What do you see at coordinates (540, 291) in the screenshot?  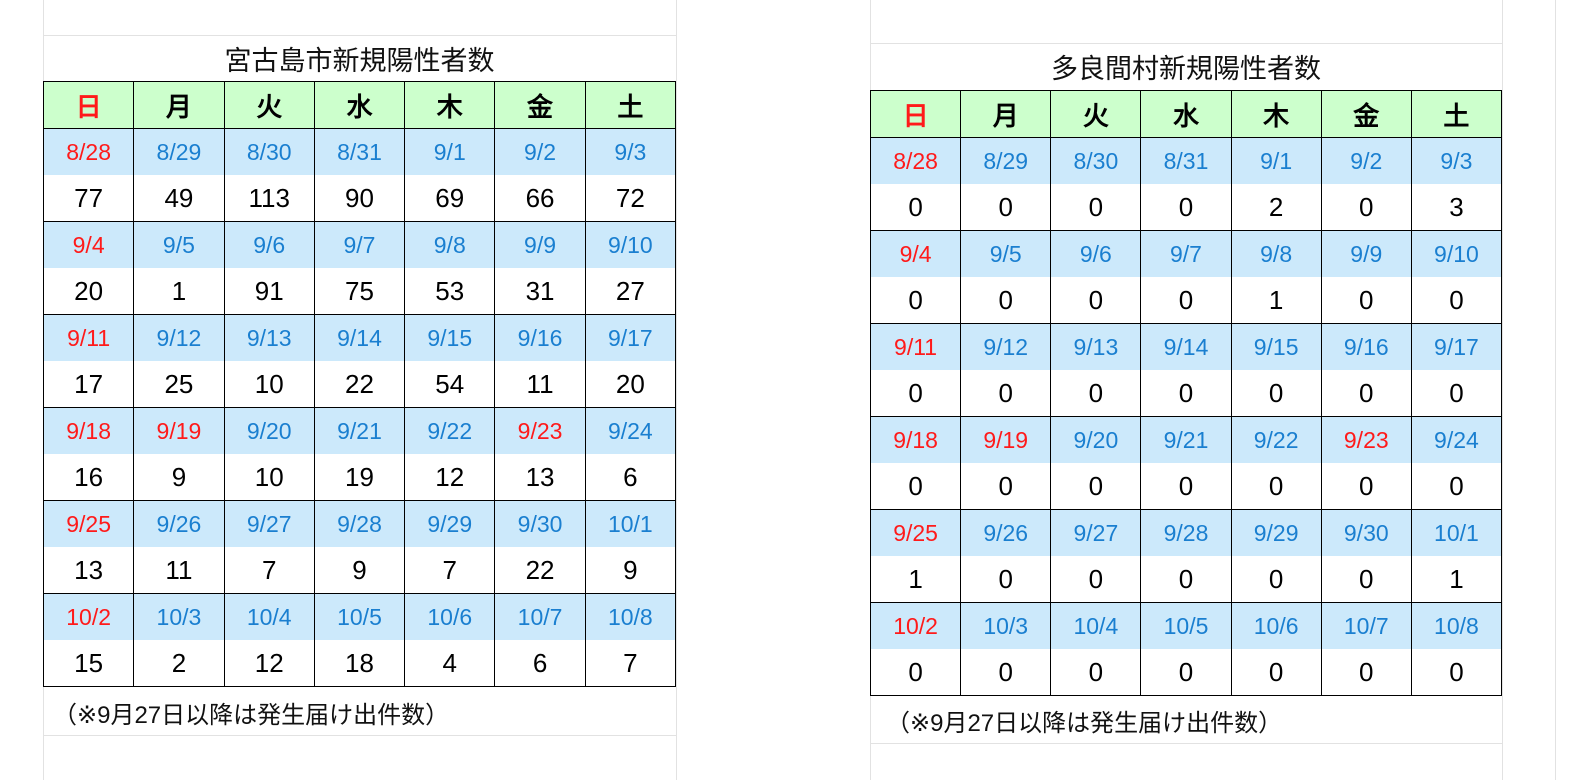 I see `count-cell: 31` at bounding box center [540, 291].